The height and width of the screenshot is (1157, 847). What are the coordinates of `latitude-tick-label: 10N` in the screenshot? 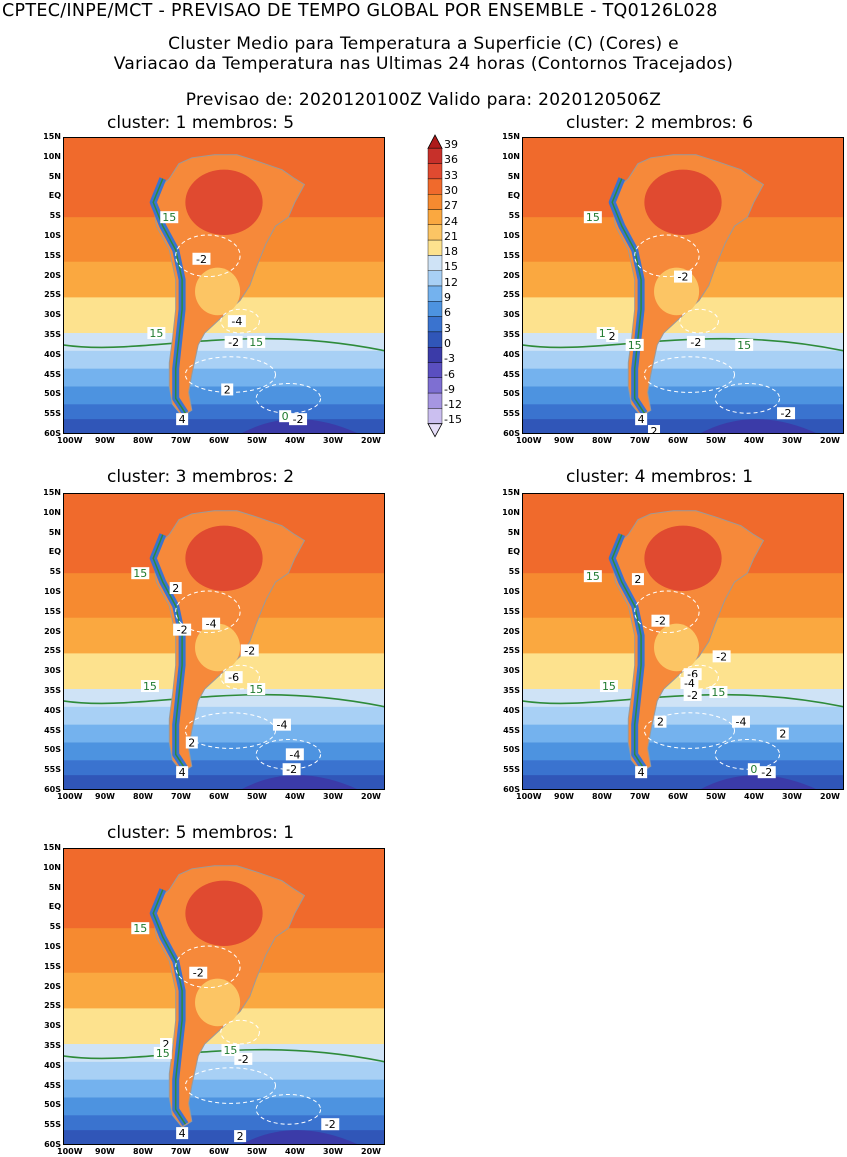 It's located at (52, 512).